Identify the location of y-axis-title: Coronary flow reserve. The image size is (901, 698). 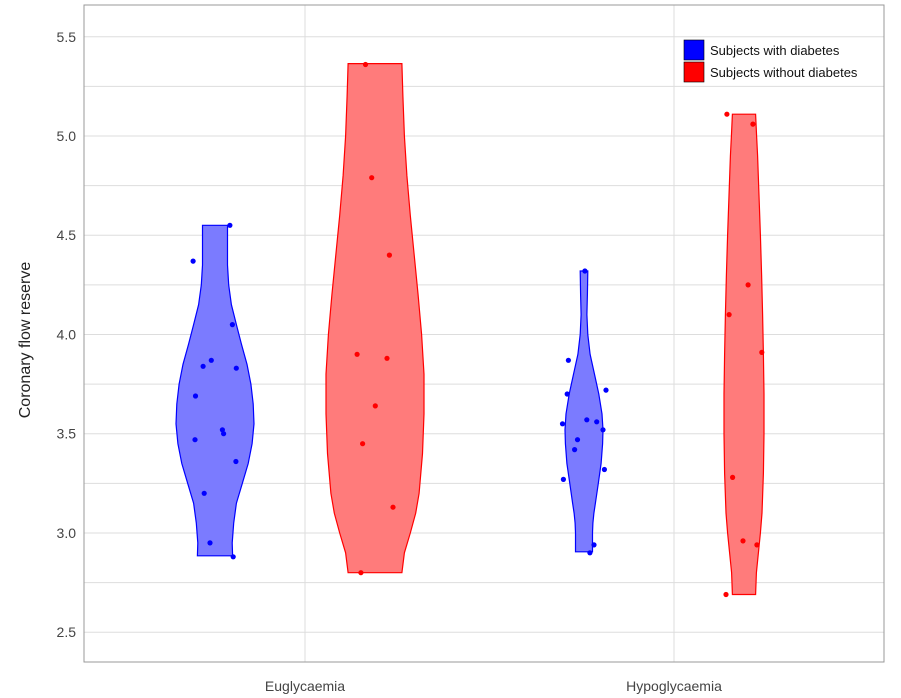
(25, 340).